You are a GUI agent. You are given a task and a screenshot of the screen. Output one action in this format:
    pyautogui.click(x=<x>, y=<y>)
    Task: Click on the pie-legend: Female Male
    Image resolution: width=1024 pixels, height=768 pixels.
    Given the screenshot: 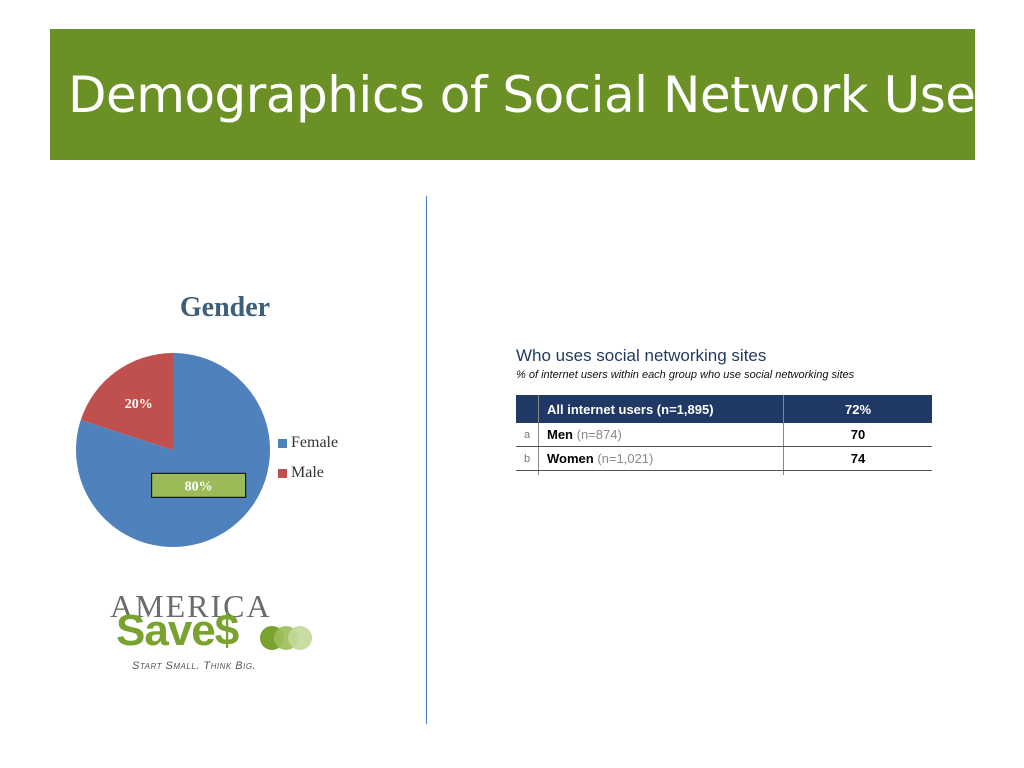 What is the action you would take?
    pyautogui.click(x=308, y=458)
    